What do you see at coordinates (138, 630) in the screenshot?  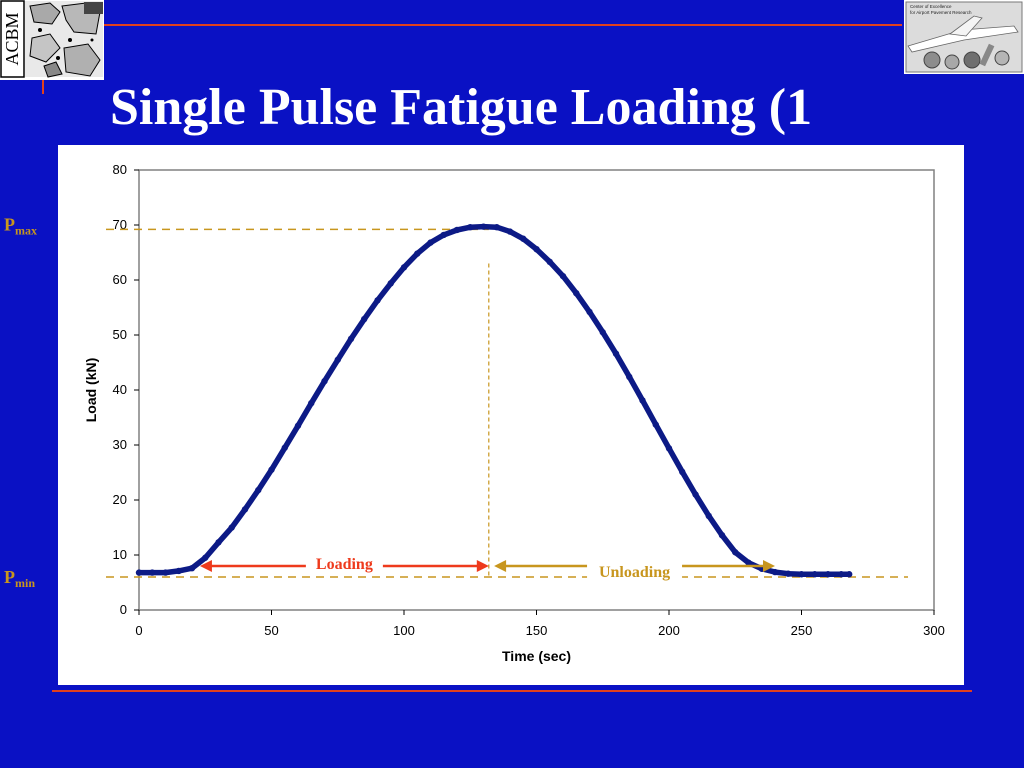 I see `x-tick-label: 0` at bounding box center [138, 630].